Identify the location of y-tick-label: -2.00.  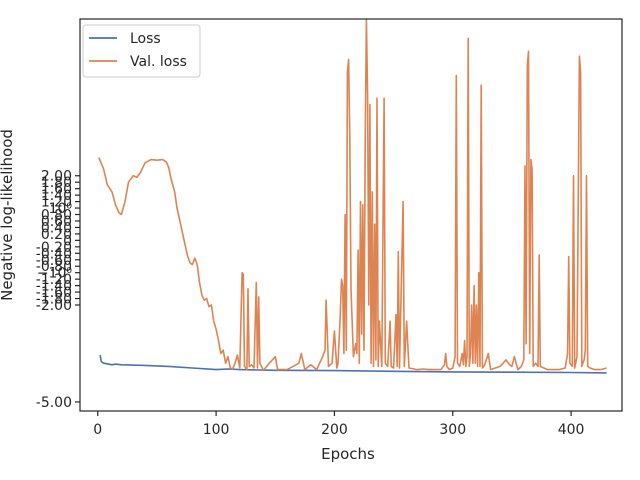
(54, 306).